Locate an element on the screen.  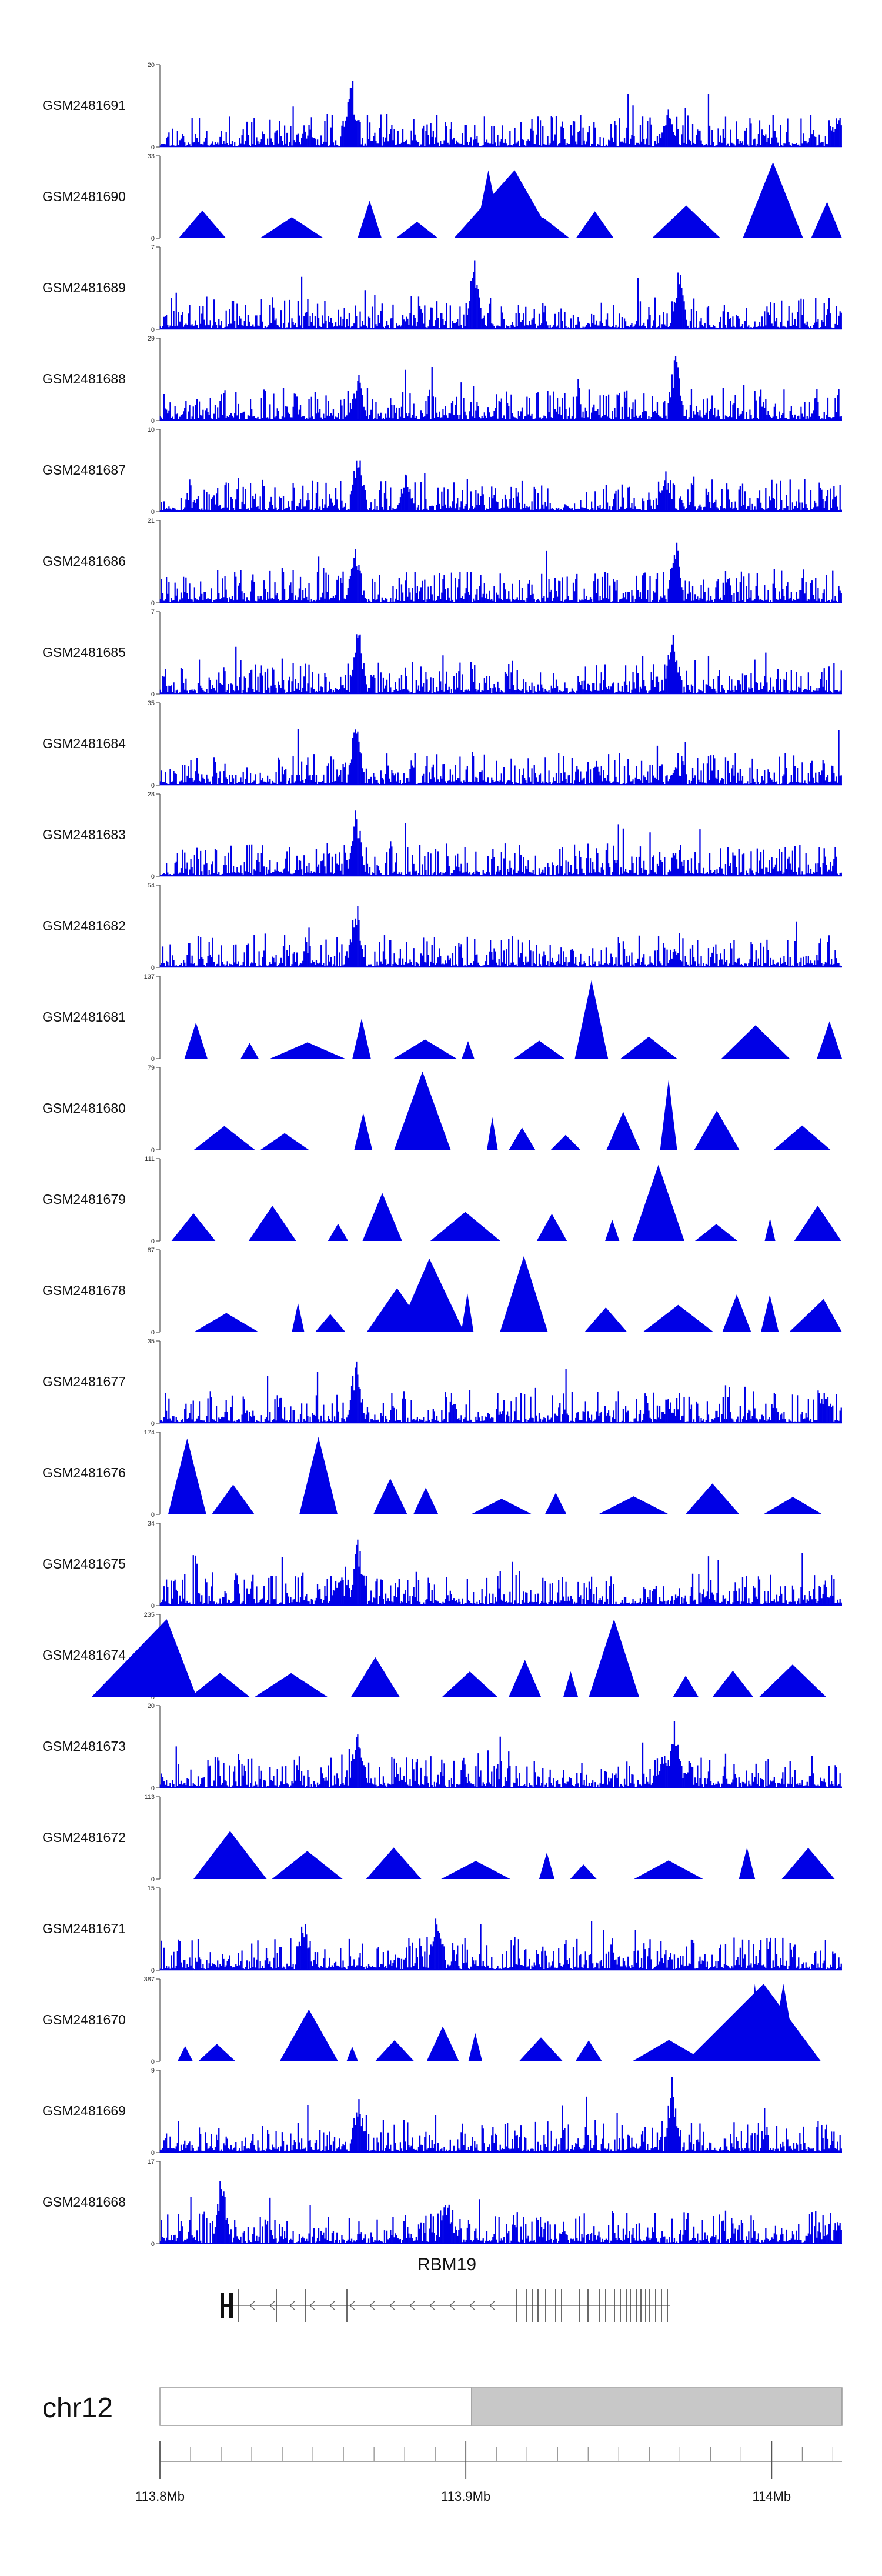
track-label: GSM2481684 is located at coordinates (84, 743).